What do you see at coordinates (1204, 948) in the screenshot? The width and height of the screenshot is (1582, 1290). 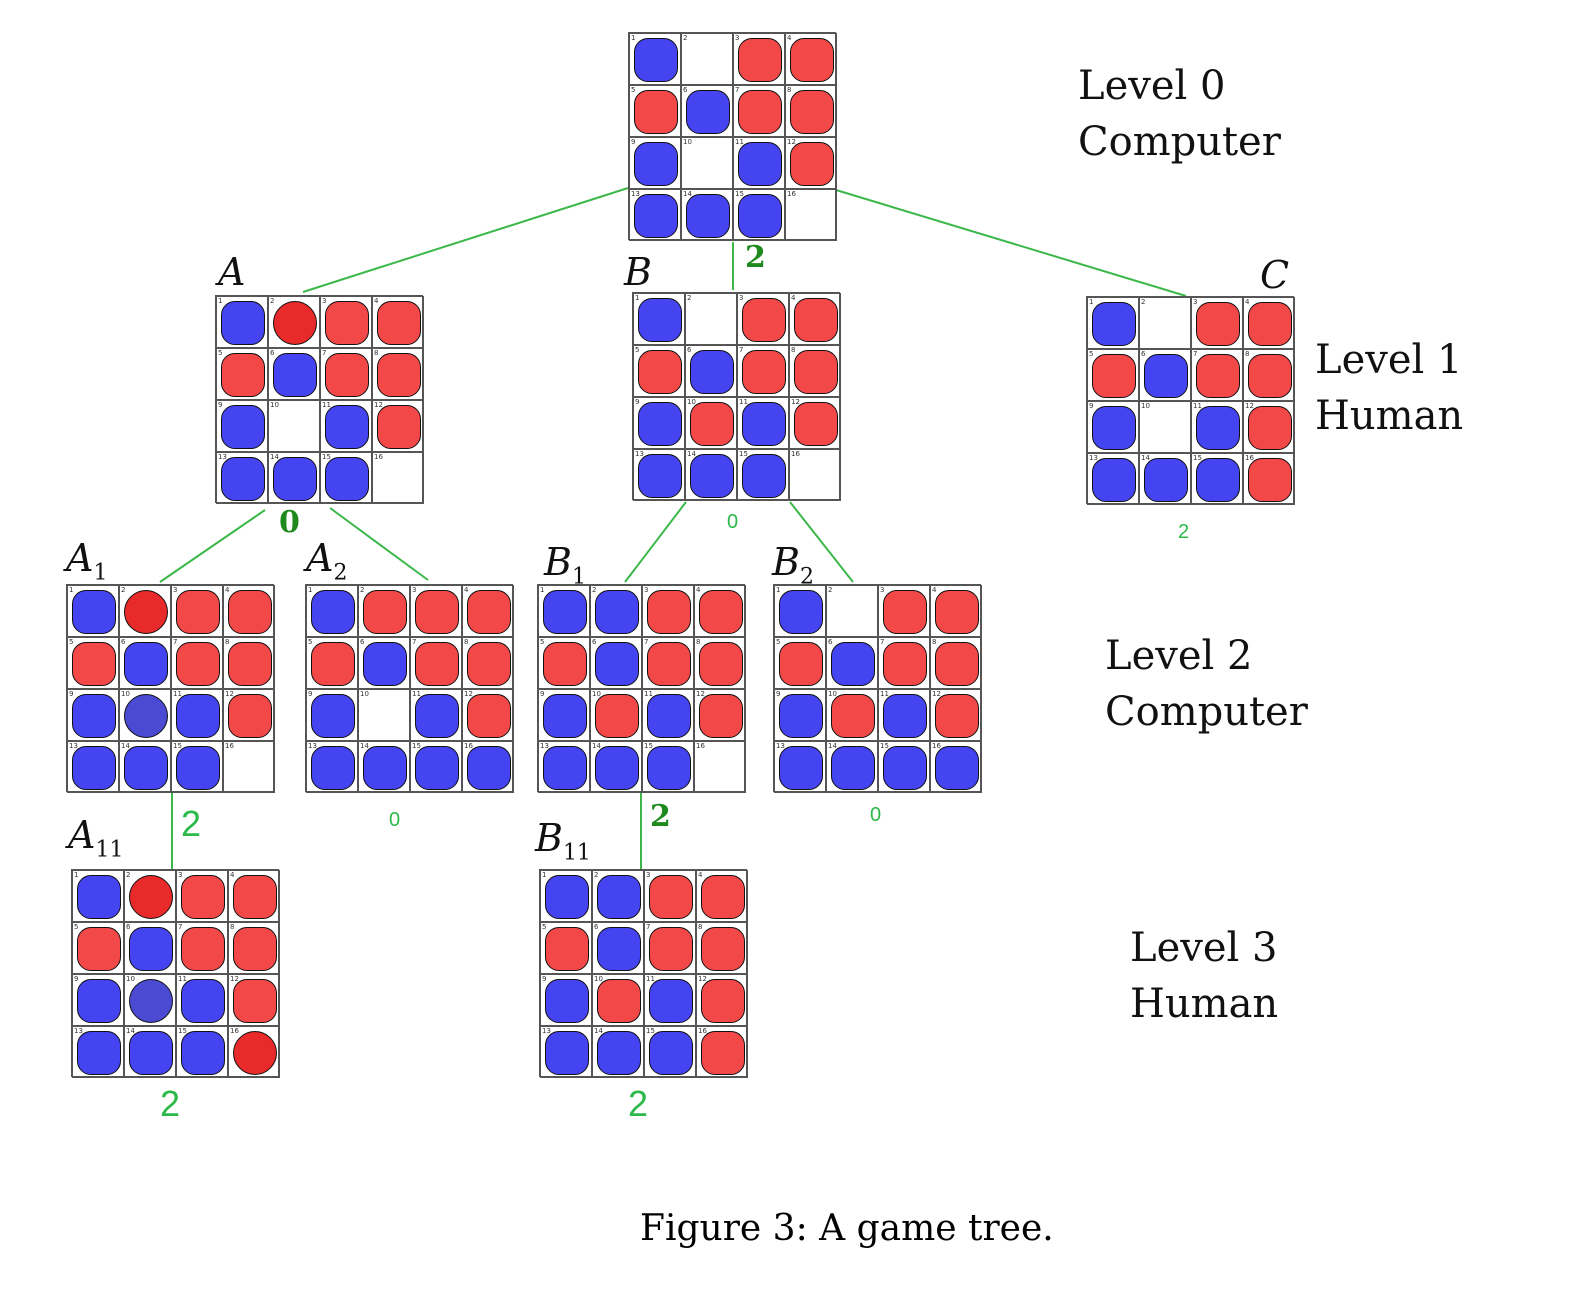 I see `level-3-number: Level 3` at bounding box center [1204, 948].